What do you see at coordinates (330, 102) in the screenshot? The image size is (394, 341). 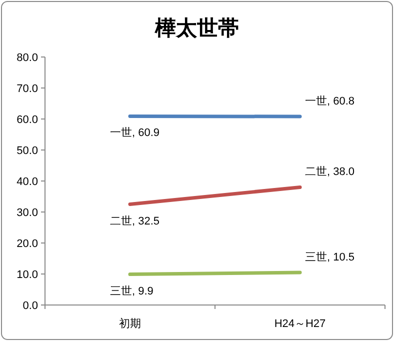 I see `text: 一世, 60.8` at bounding box center [330, 102].